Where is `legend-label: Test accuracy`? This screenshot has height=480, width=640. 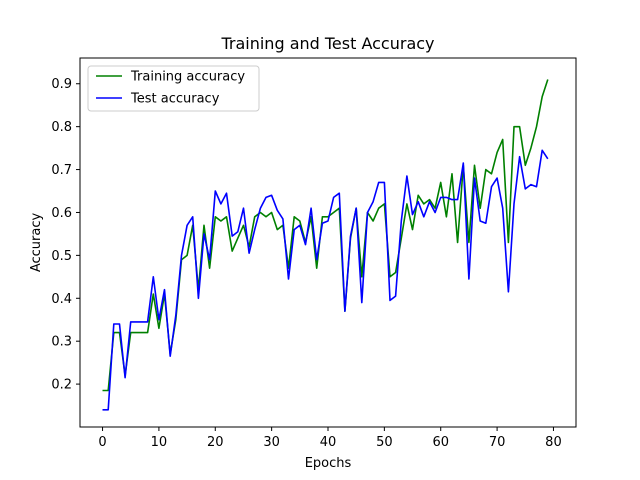 legend-label: Test accuracy is located at coordinates (175, 99).